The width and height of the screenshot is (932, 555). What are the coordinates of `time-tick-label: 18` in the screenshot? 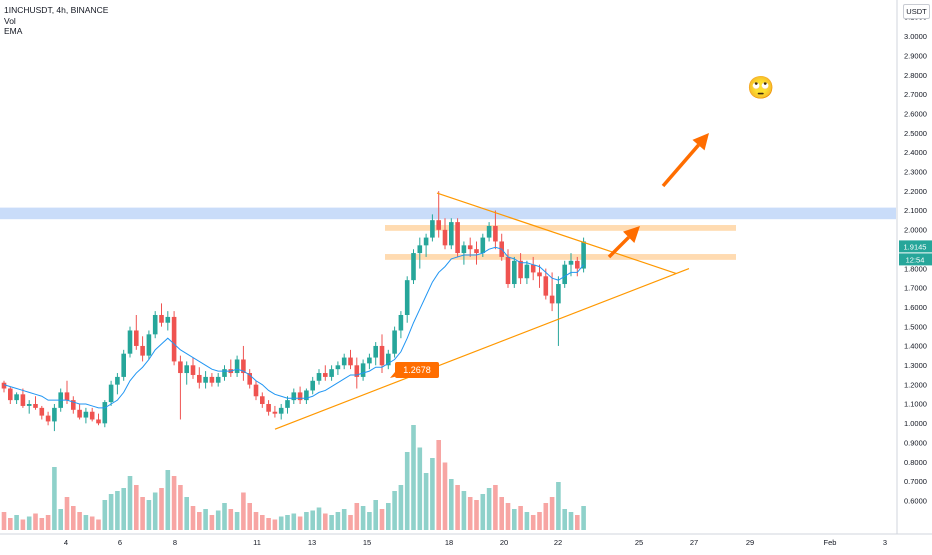 It's located at (449, 542).